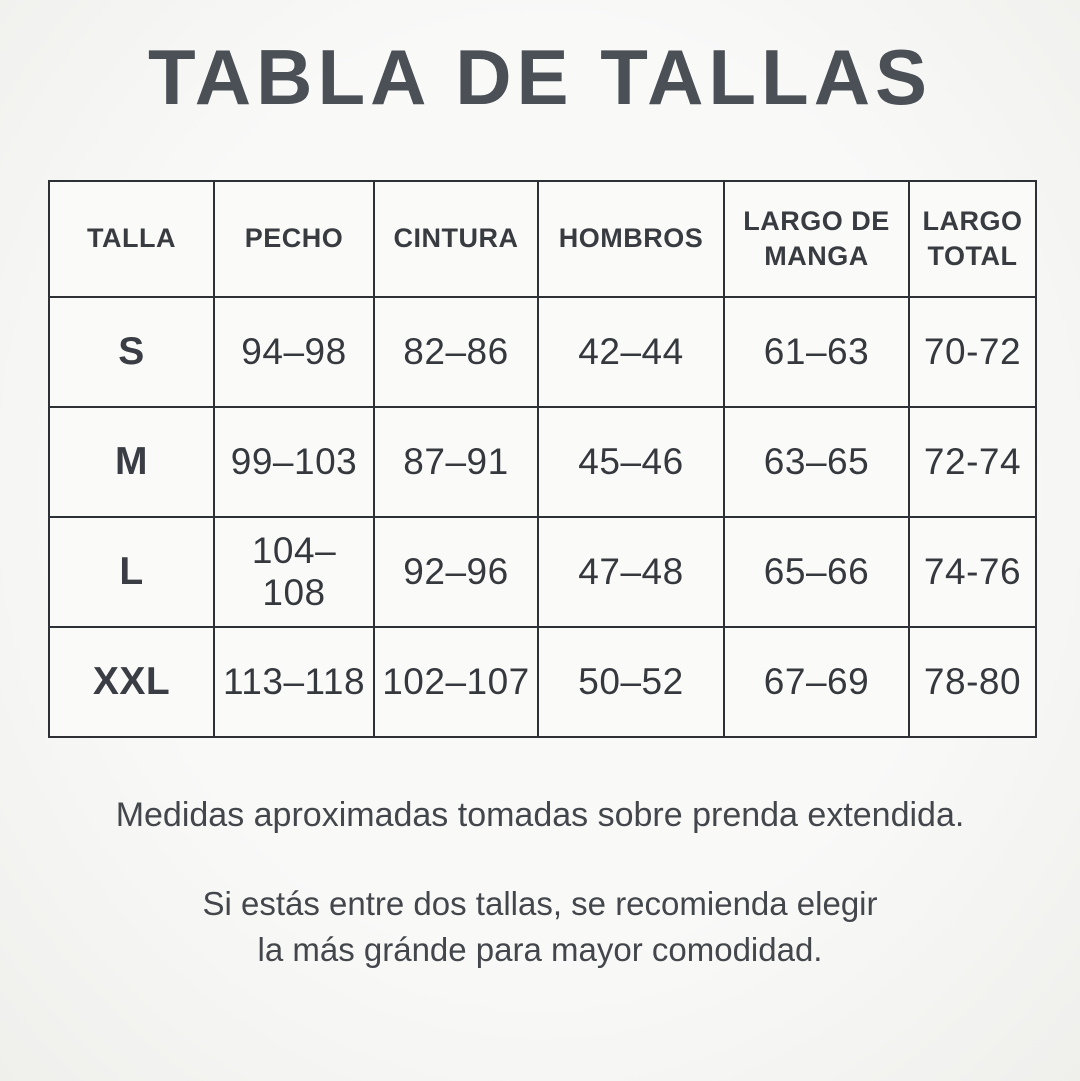 Image resolution: width=1080 pixels, height=1081 pixels. What do you see at coordinates (631, 462) in the screenshot?
I see `hombros-value: 45–46` at bounding box center [631, 462].